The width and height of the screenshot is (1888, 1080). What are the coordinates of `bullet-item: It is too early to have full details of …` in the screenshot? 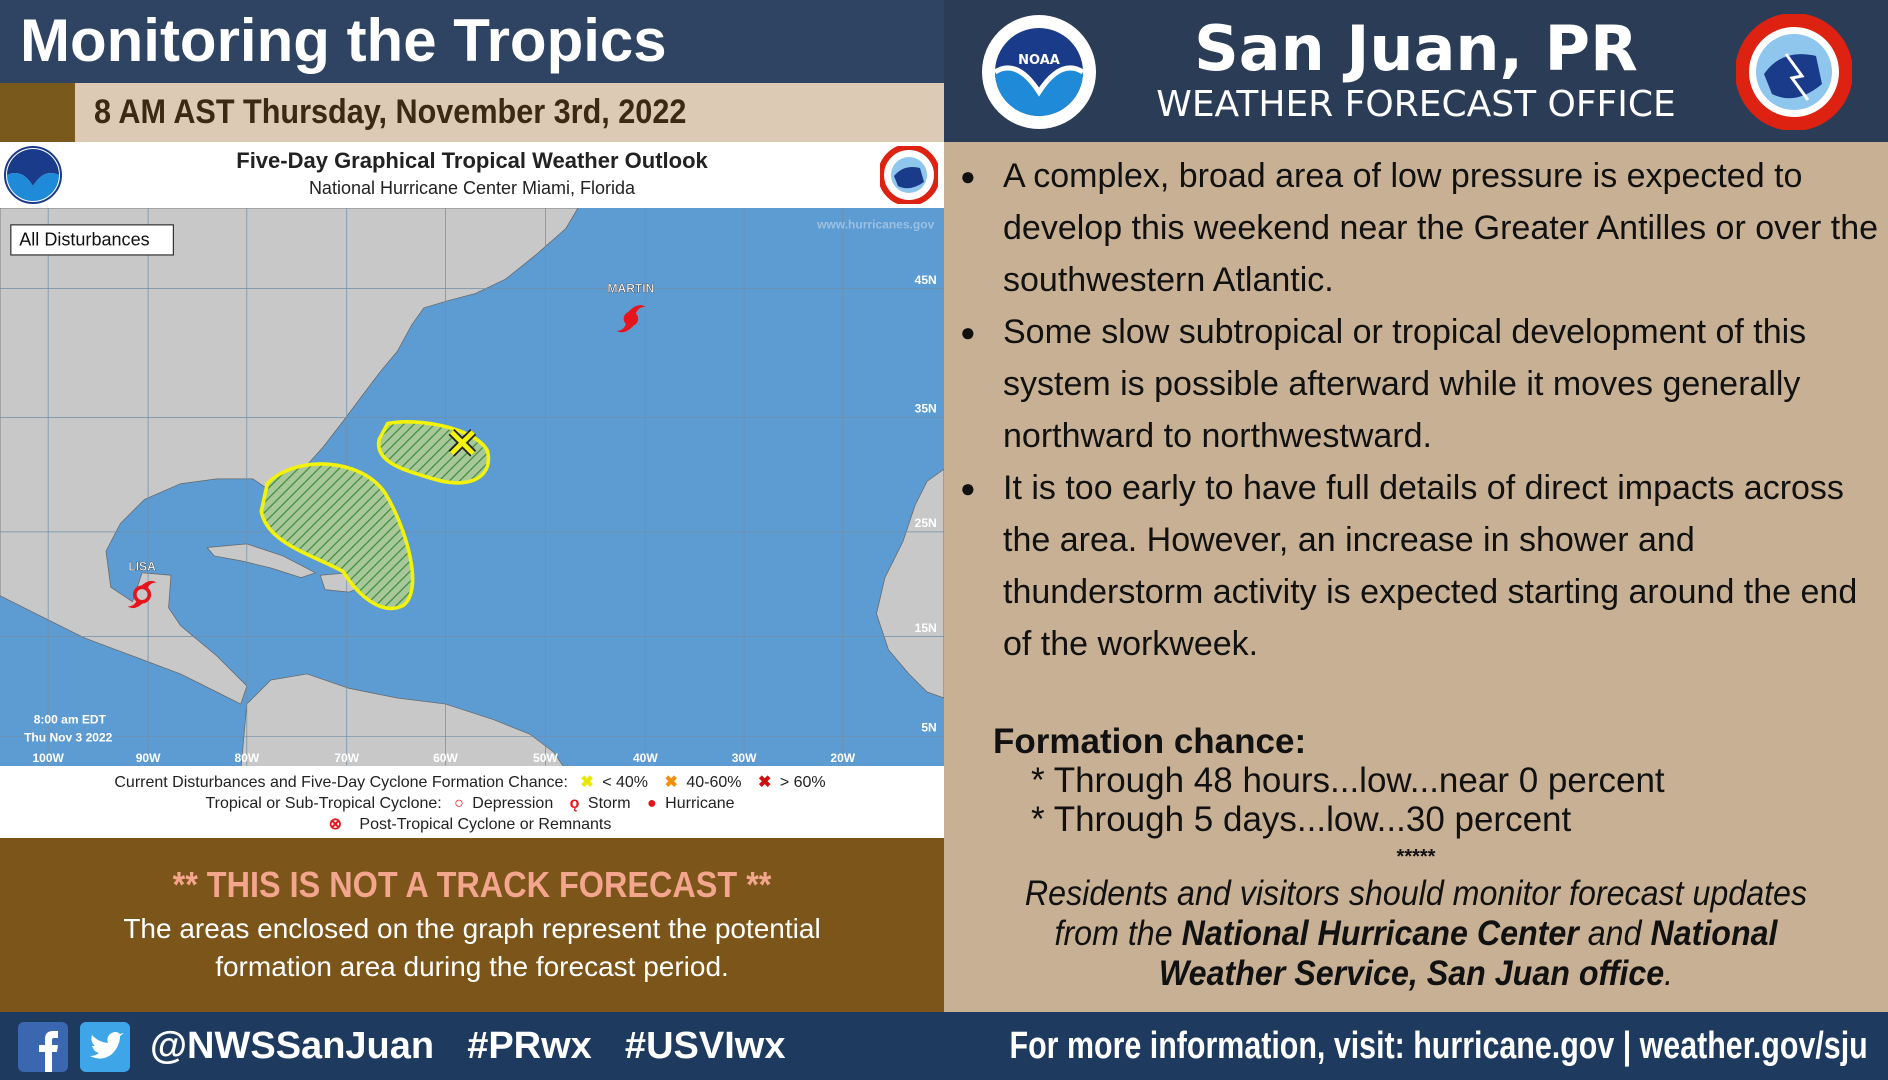 It's located at (1415, 566).